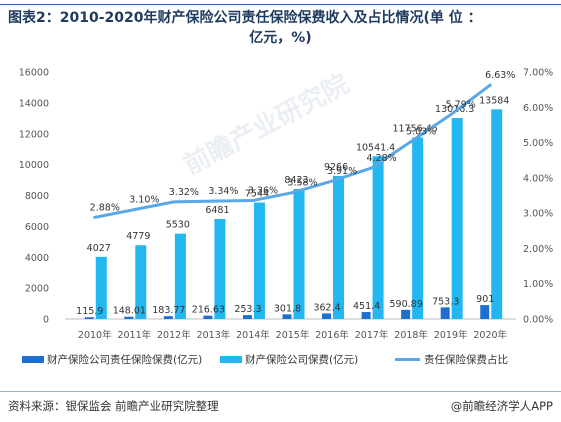 The image size is (561, 422). What do you see at coordinates (37, 289) in the screenshot?
I see `y-left-tick-label: 2000` at bounding box center [37, 289].